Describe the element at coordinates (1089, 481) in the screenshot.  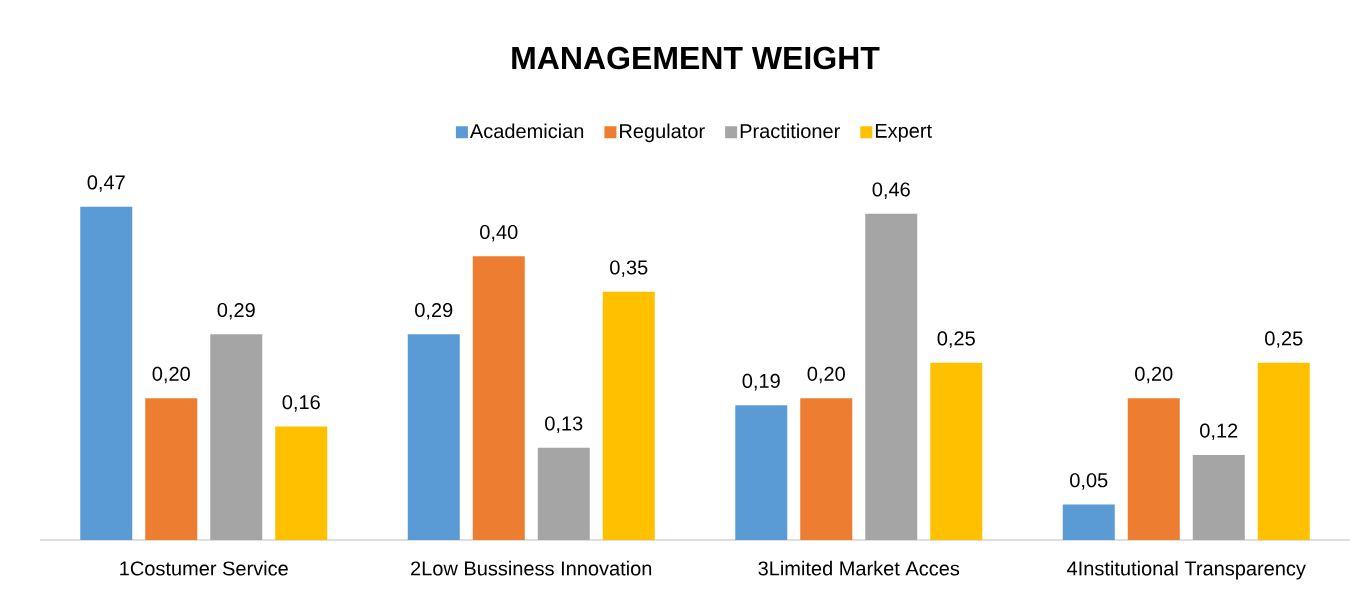
I see `data-label: 0,05` at that location.